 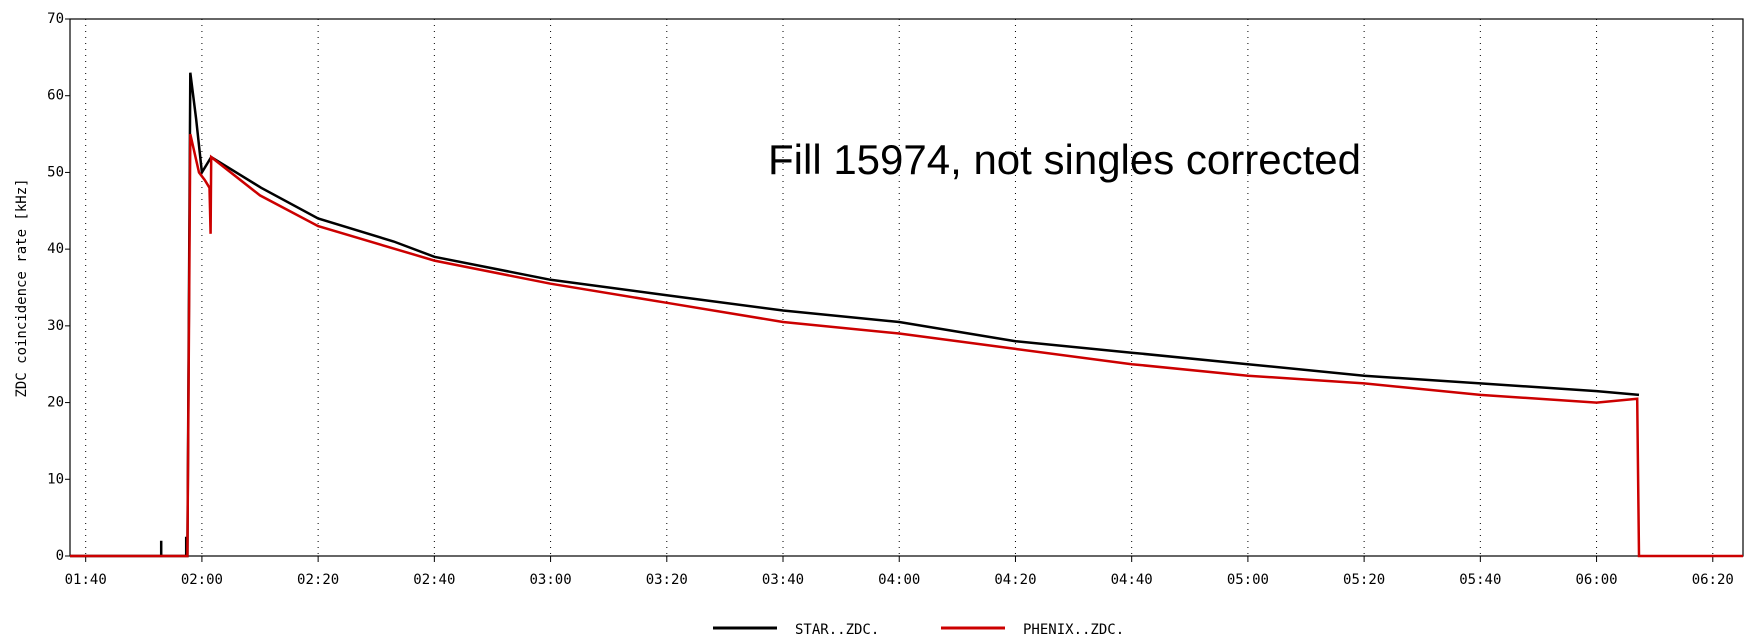 What do you see at coordinates (667, 580) in the screenshot?
I see `x-tick-label: 03:20` at bounding box center [667, 580].